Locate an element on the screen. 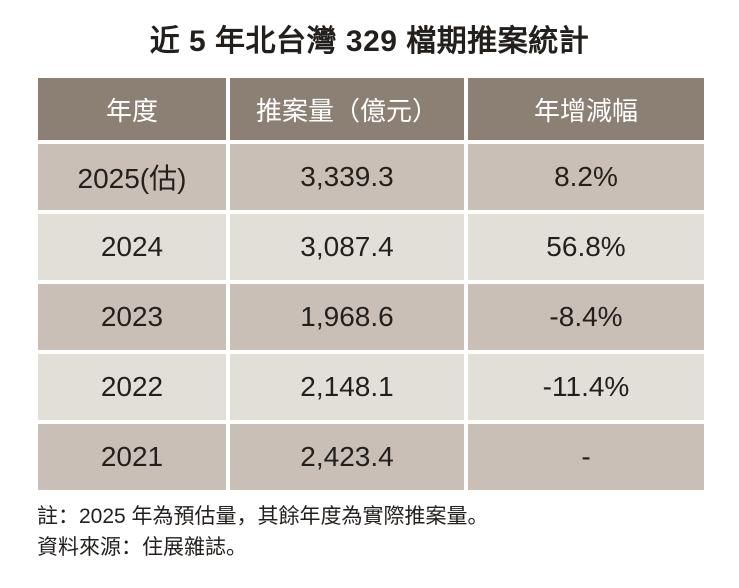  source-text: 資料來源：住展雜誌。 is located at coordinates (142, 547).